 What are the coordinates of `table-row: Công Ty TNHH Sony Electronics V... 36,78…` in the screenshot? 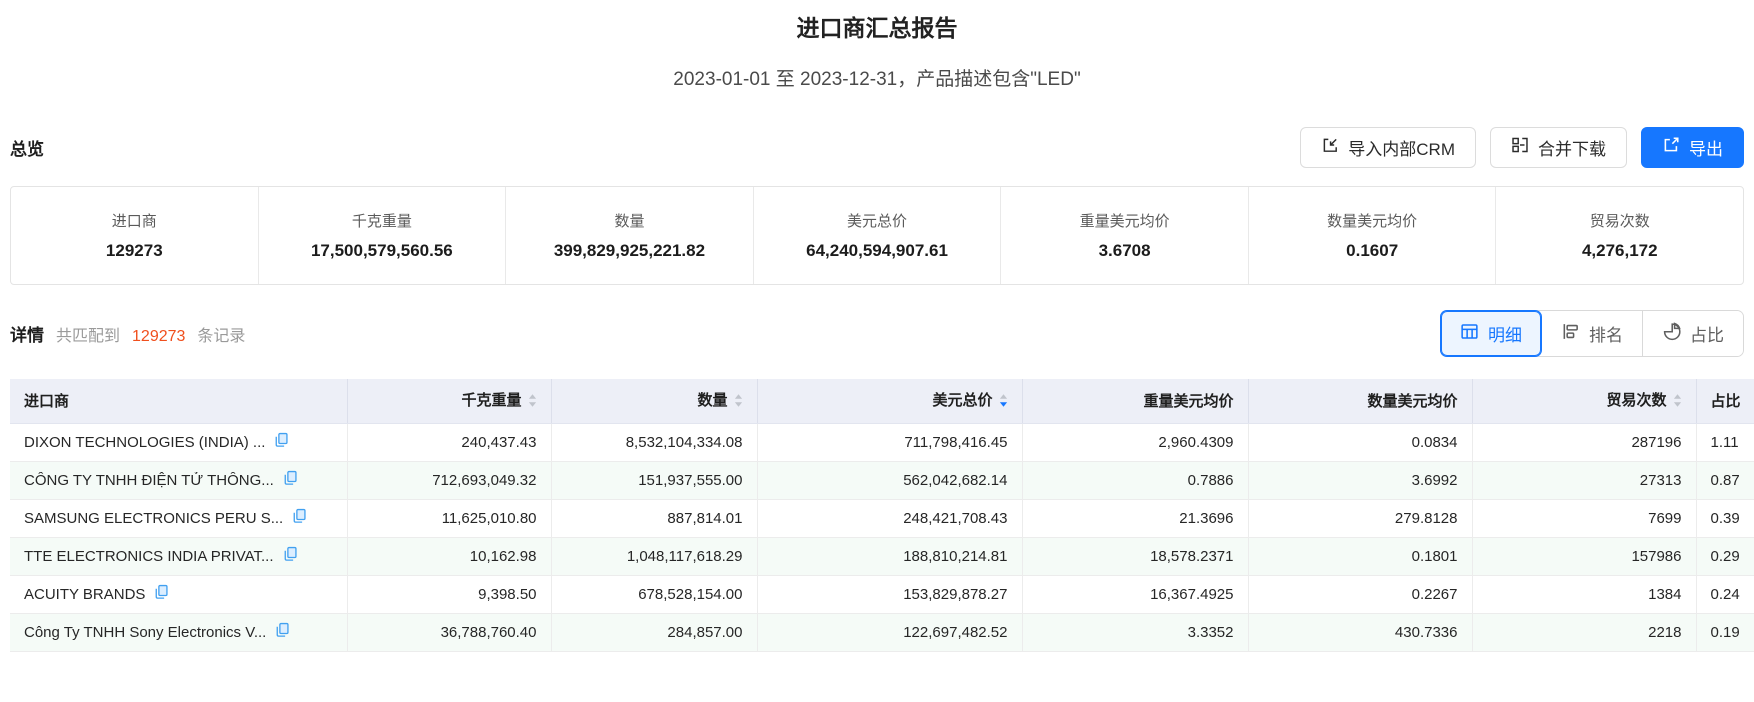 It's located at (882, 632).